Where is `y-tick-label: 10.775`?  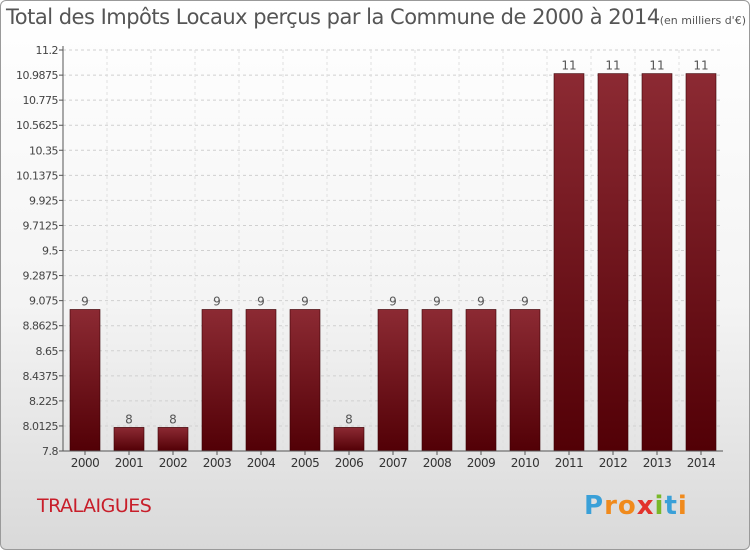 y-tick-label: 10.775 is located at coordinates (41, 100).